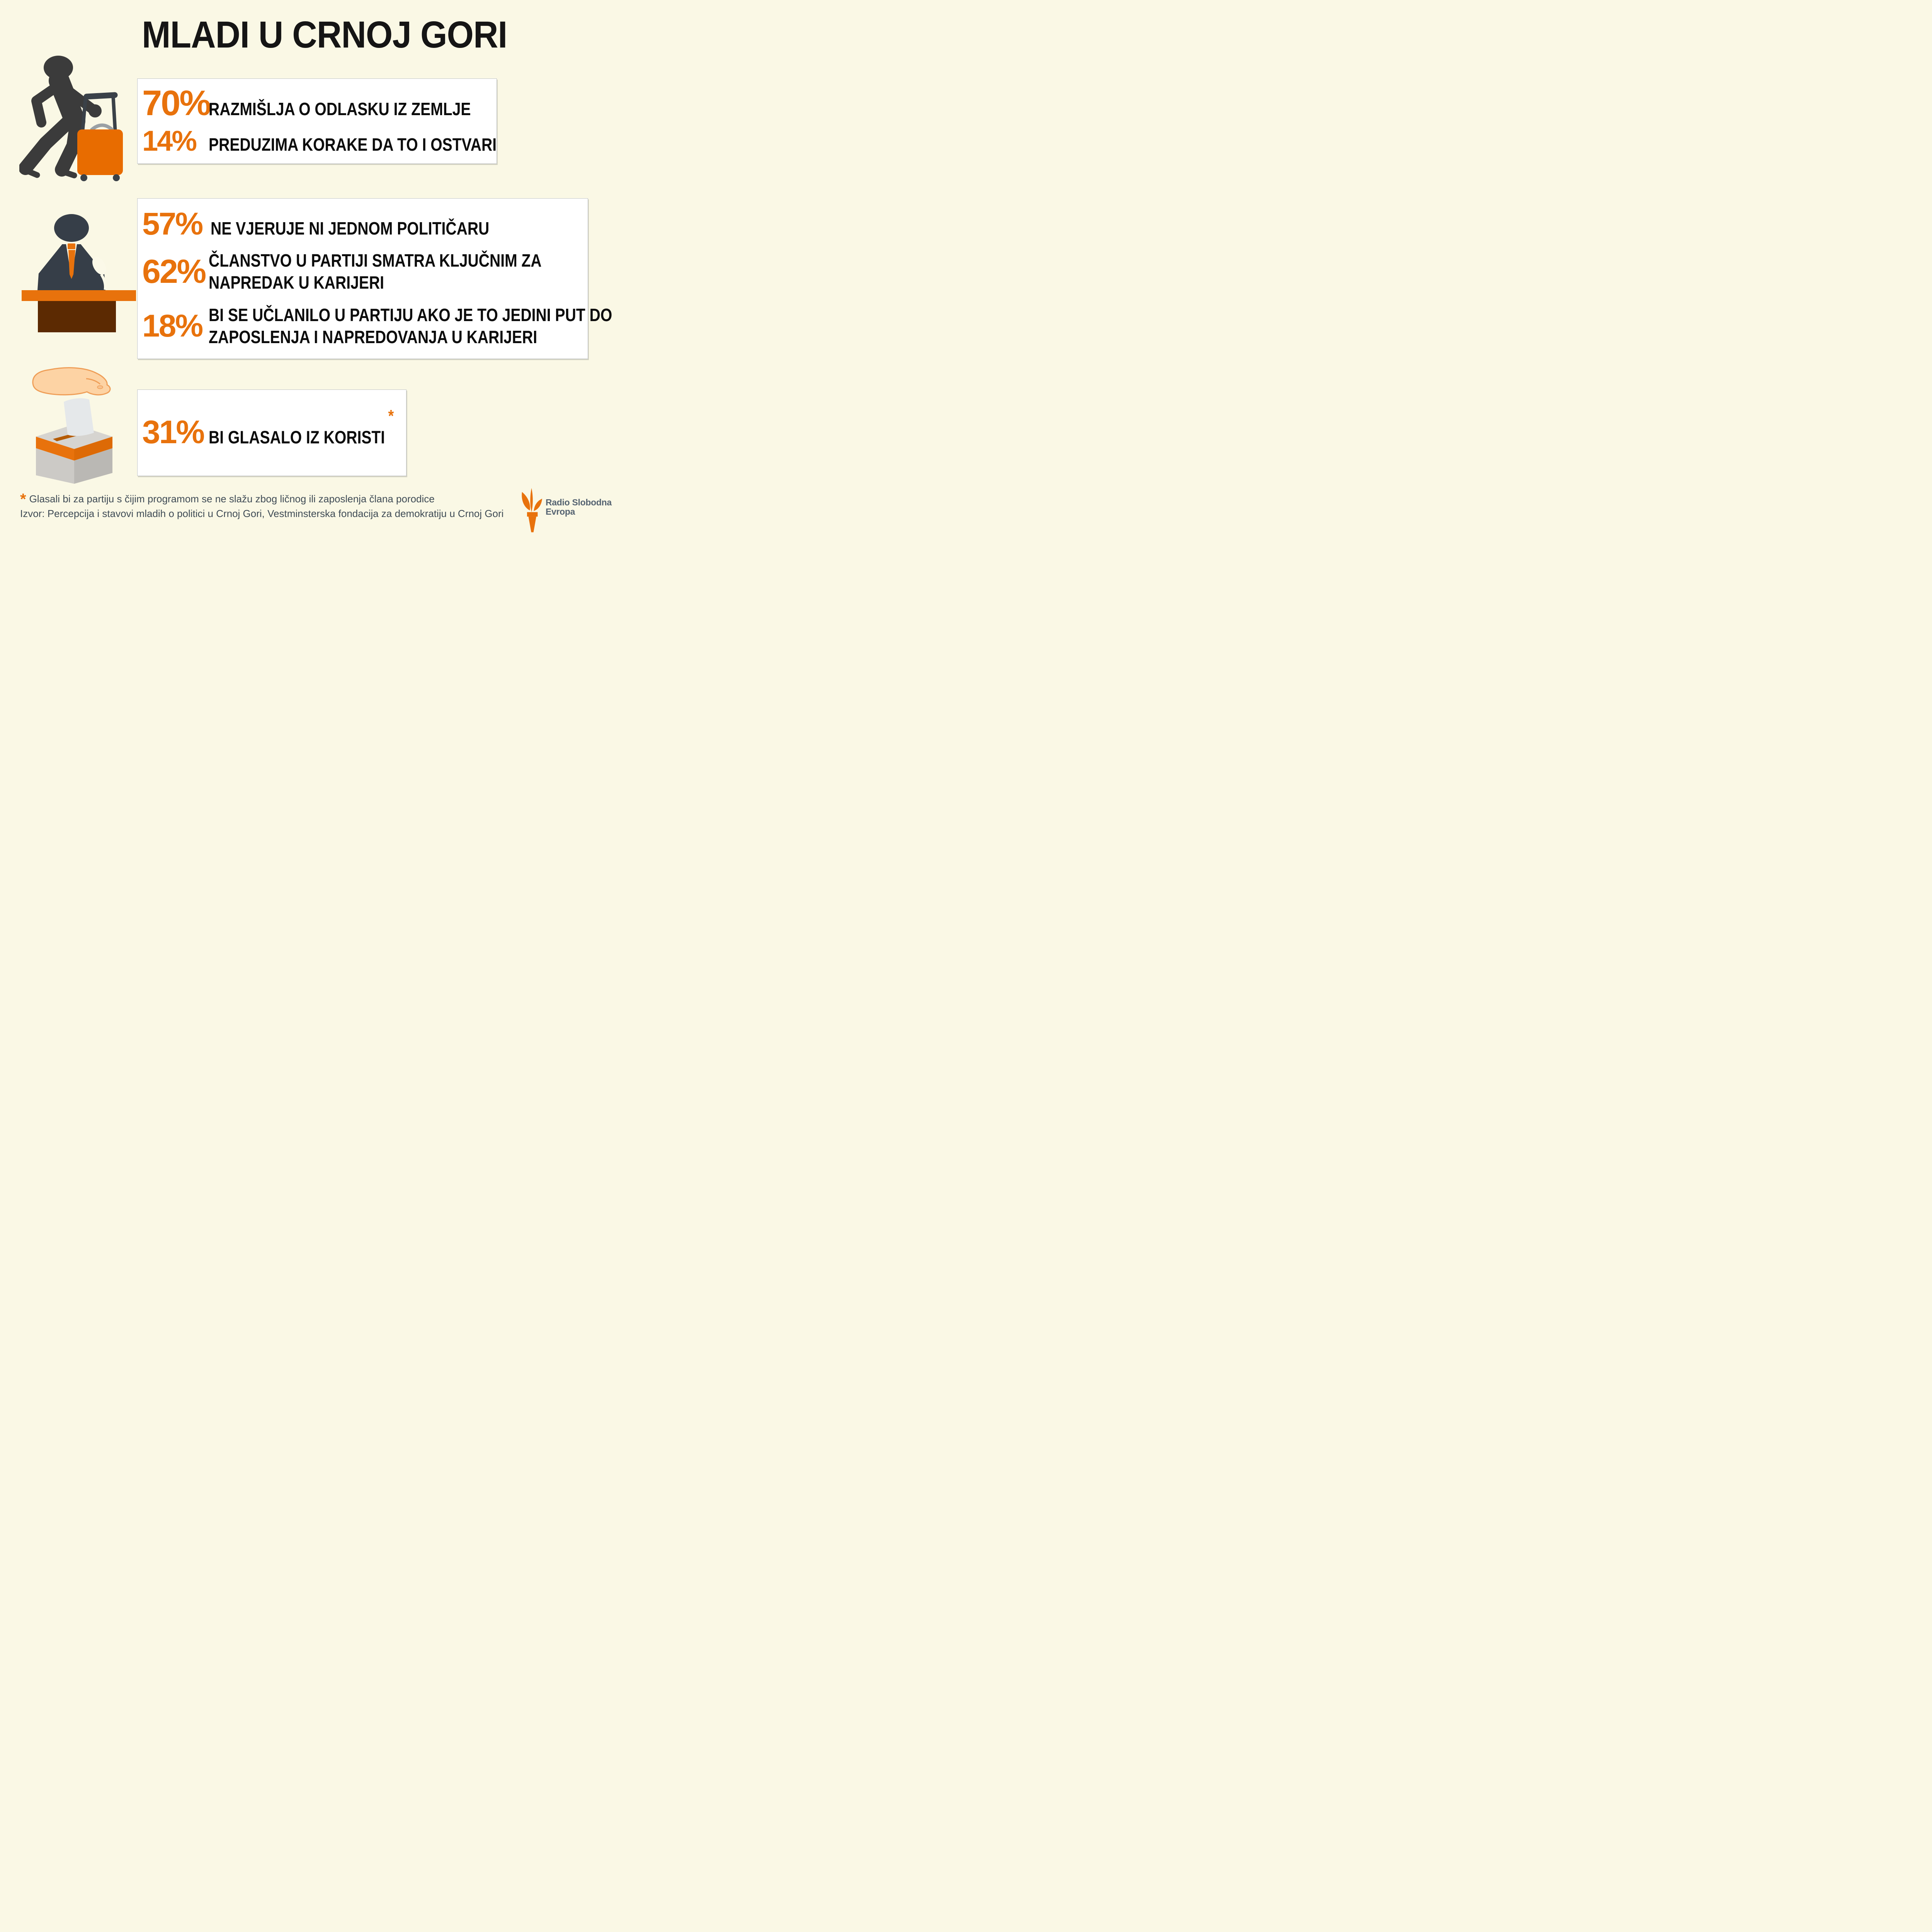  Describe the element at coordinates (71, 381) in the screenshot. I see `voter-hand` at that location.